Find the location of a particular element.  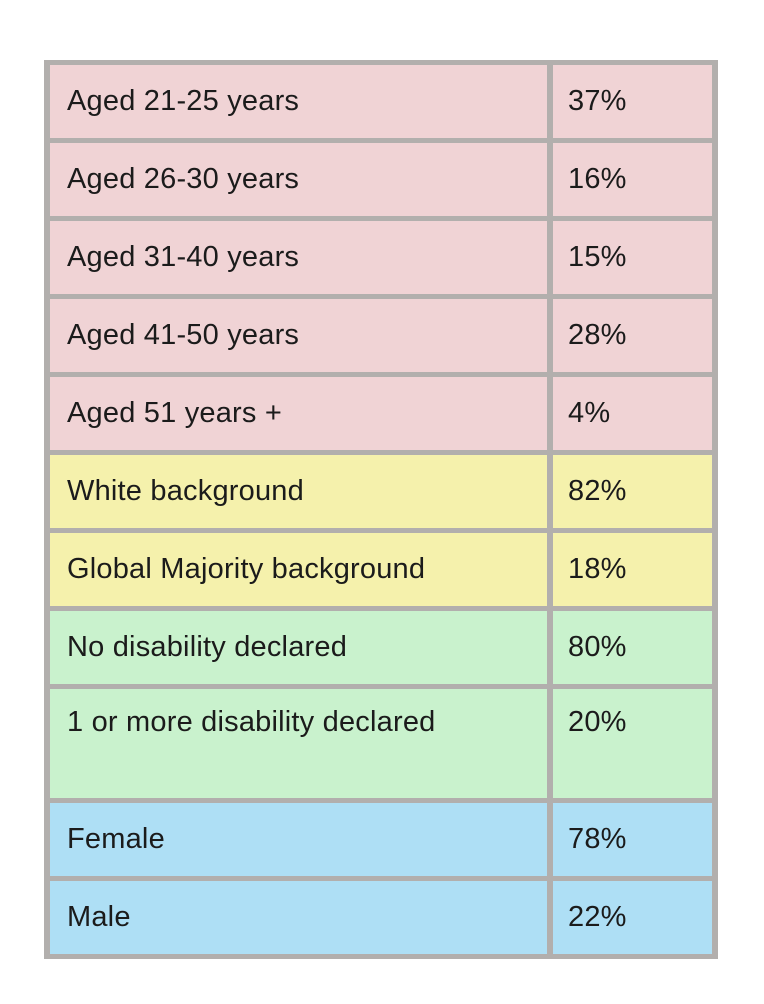

table-row: Aged 26-30 years 16% is located at coordinates (381, 179).